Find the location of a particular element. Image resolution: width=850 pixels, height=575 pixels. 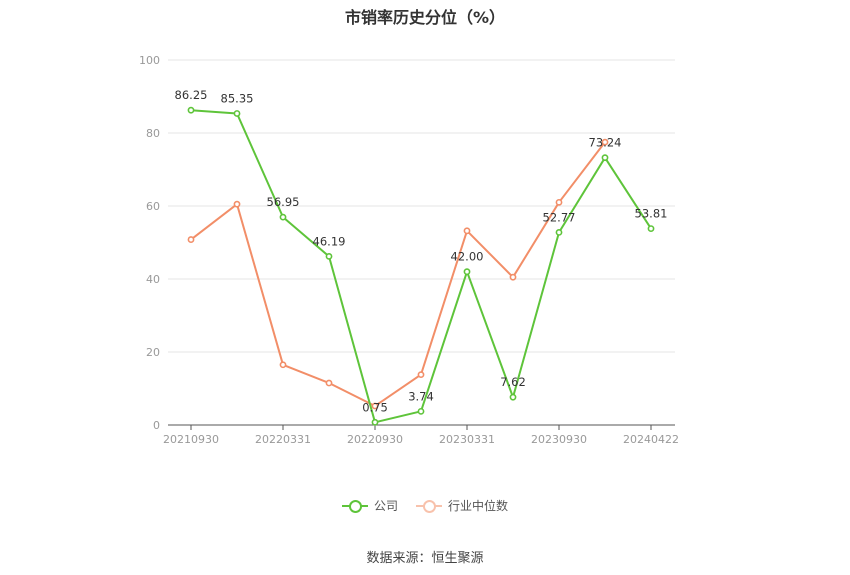

legend-swatch-industry-median is located at coordinates (429, 506).